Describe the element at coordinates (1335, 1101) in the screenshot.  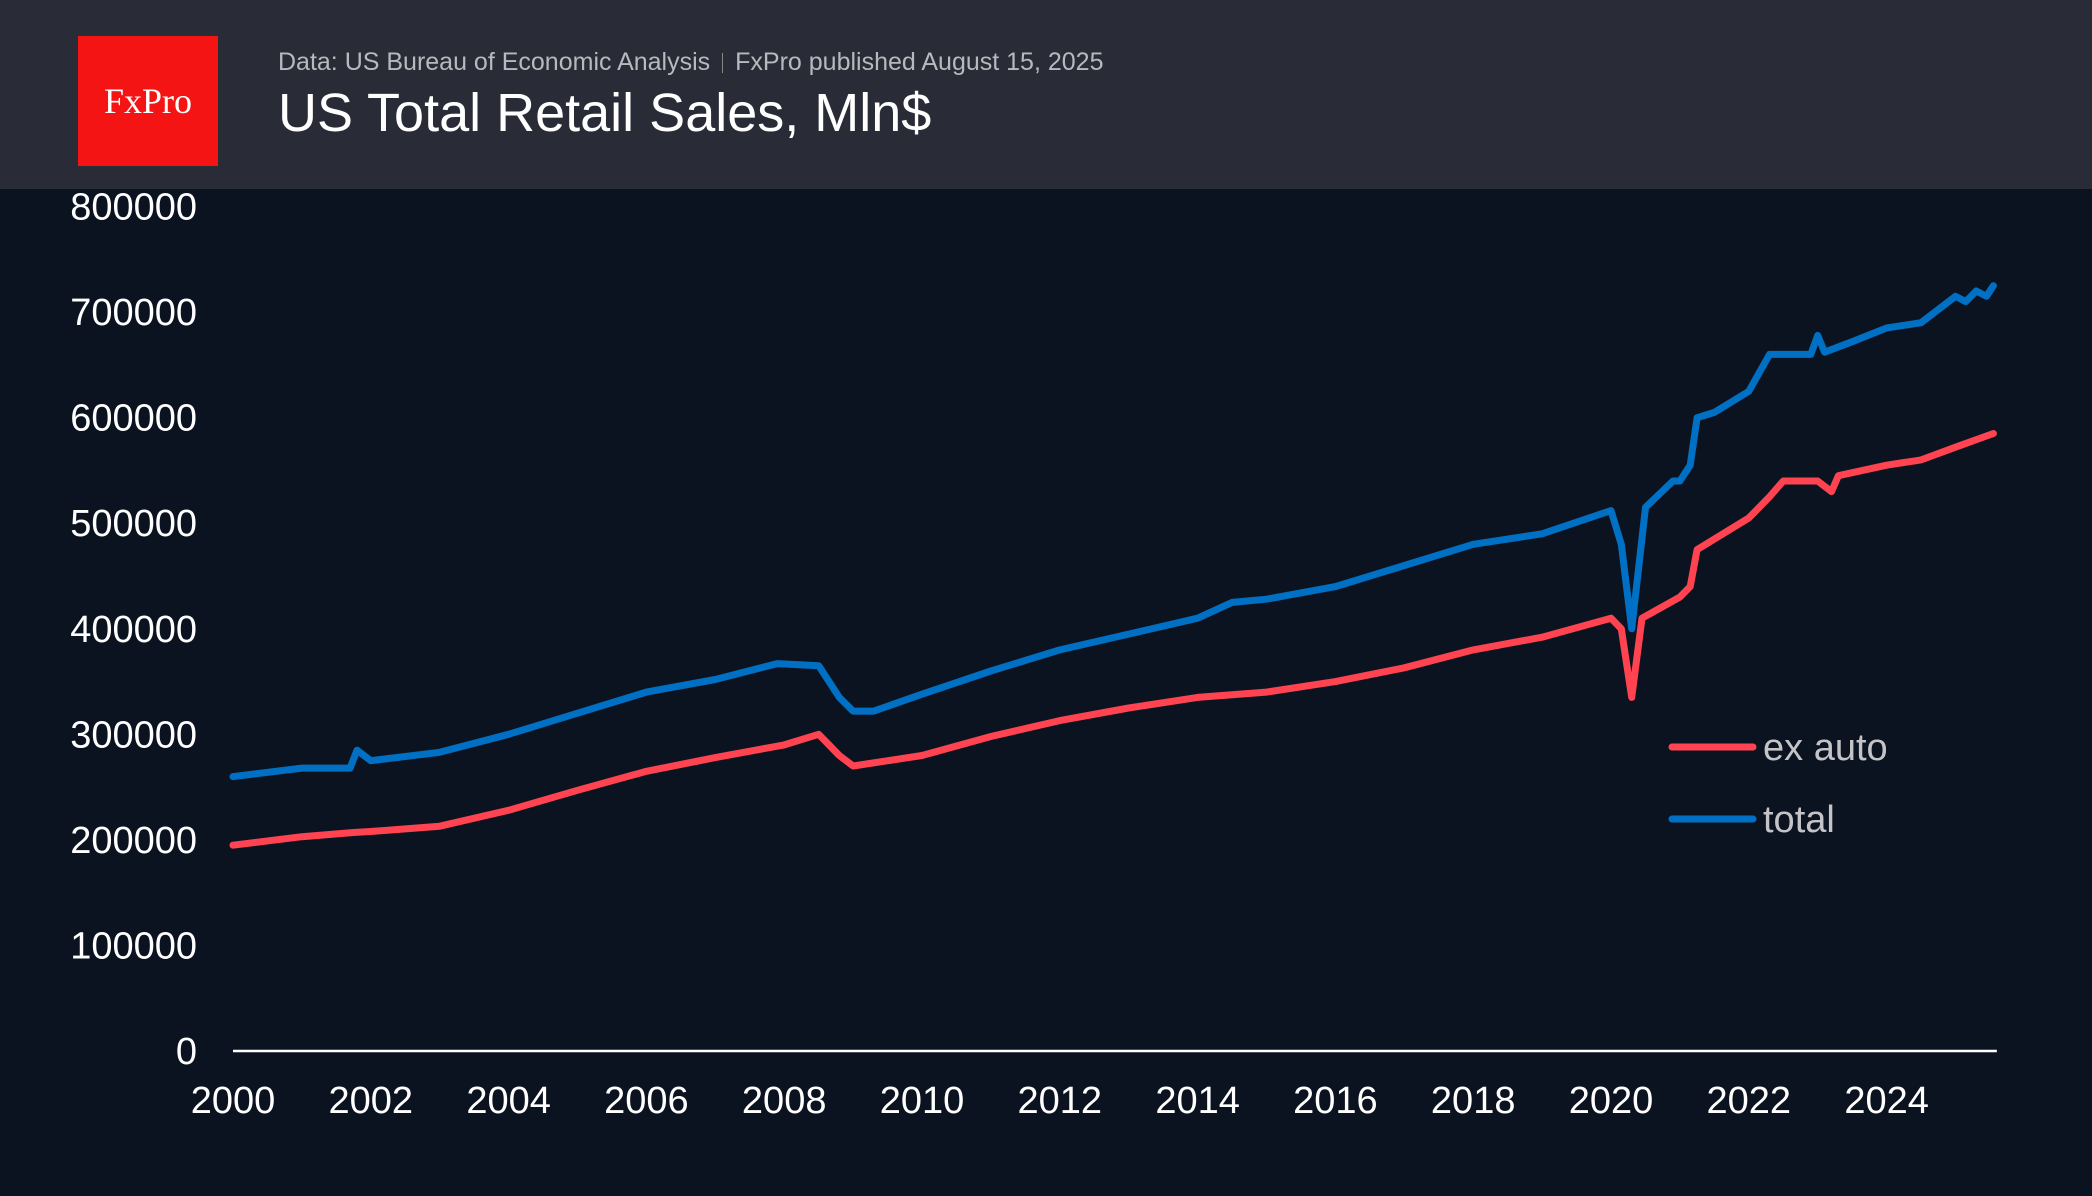
I see `x-tick-label: 2016` at that location.